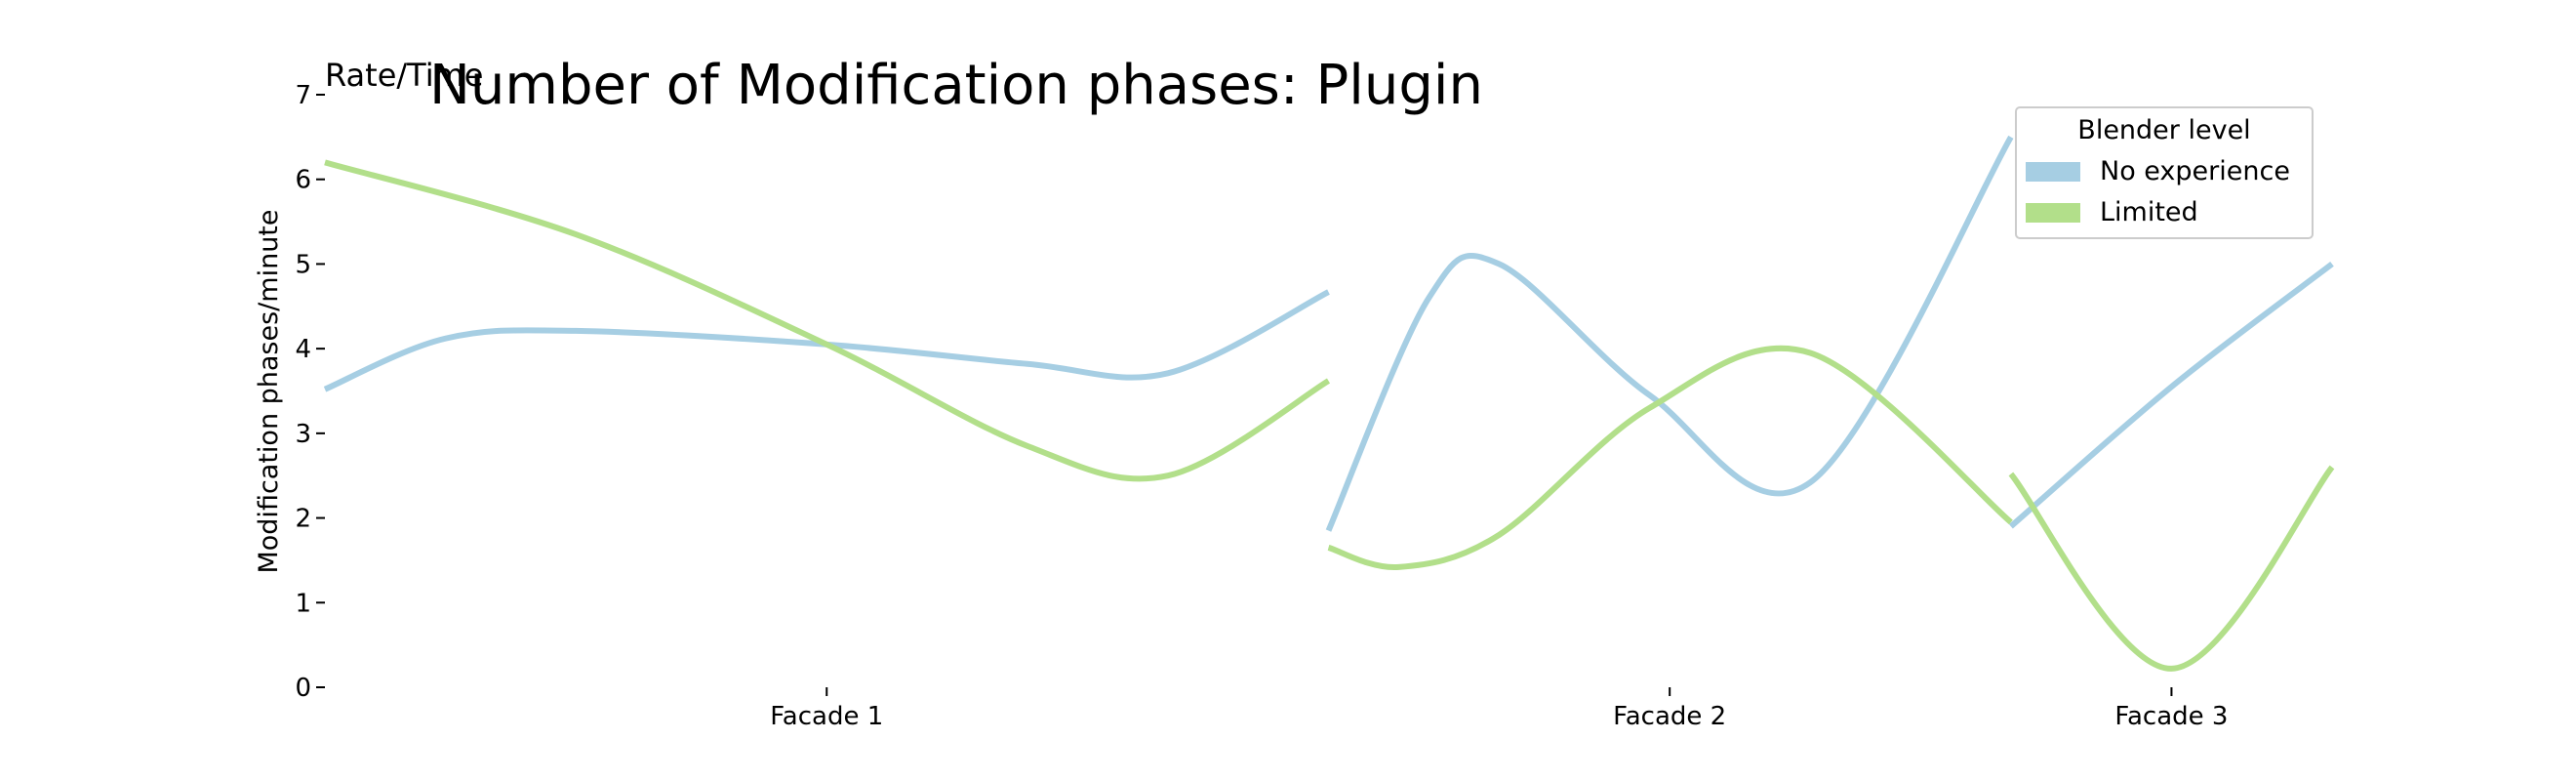 The height and width of the screenshot is (781, 2576). What do you see at coordinates (2149, 212) in the screenshot?
I see `legend-label: Limited` at bounding box center [2149, 212].